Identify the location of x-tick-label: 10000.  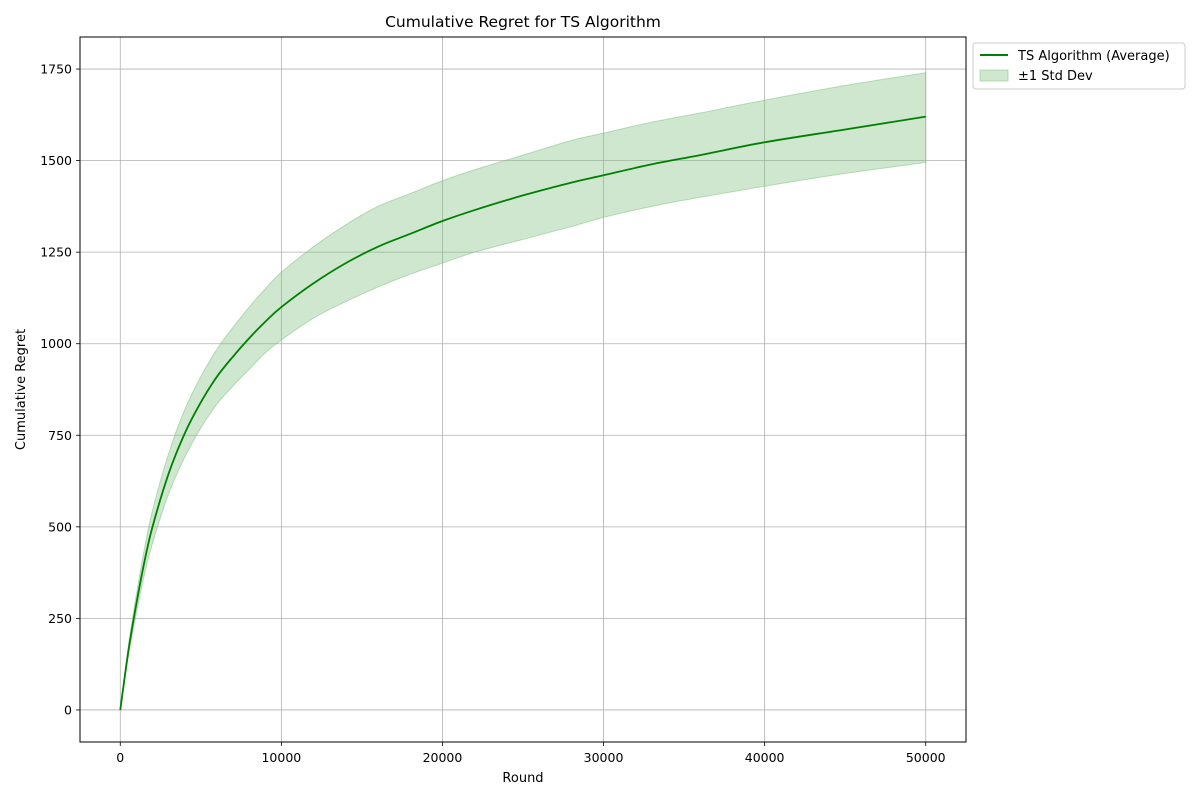
(281, 757).